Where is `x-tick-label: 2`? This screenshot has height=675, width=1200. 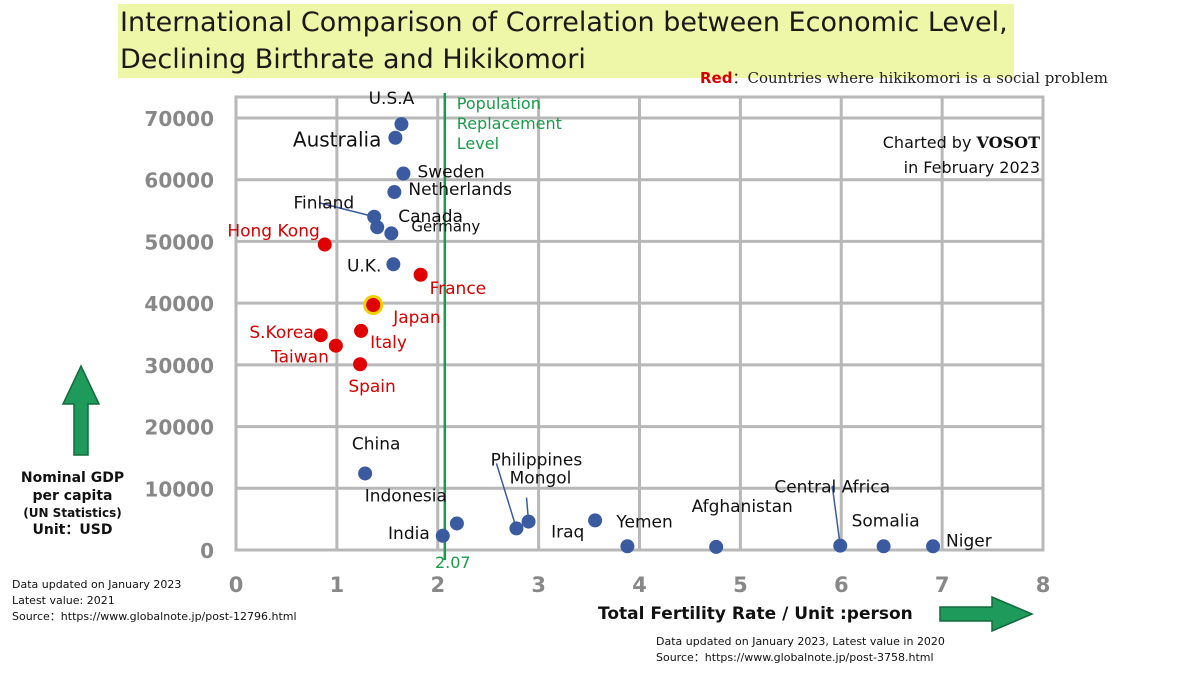 x-tick-label: 2 is located at coordinates (437, 585).